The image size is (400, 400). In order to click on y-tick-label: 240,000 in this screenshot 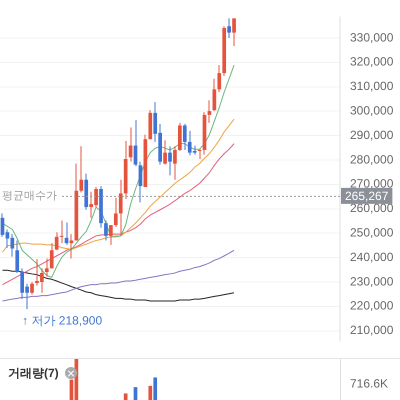, I will do `click(372, 257)`.